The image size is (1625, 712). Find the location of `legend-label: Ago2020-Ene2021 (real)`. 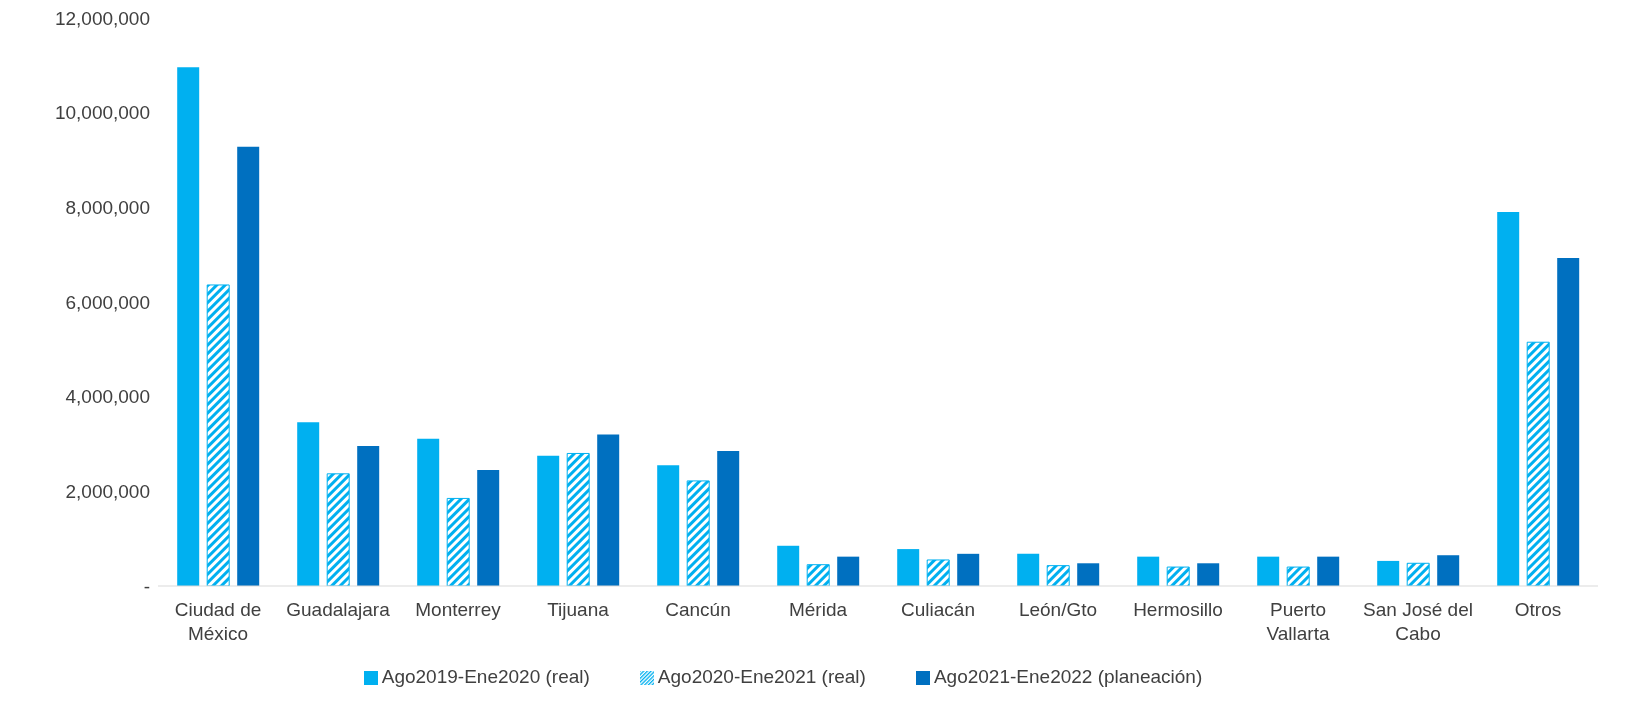

legend-label: Ago2020-Ene2021 (real) is located at coordinates (761, 676).